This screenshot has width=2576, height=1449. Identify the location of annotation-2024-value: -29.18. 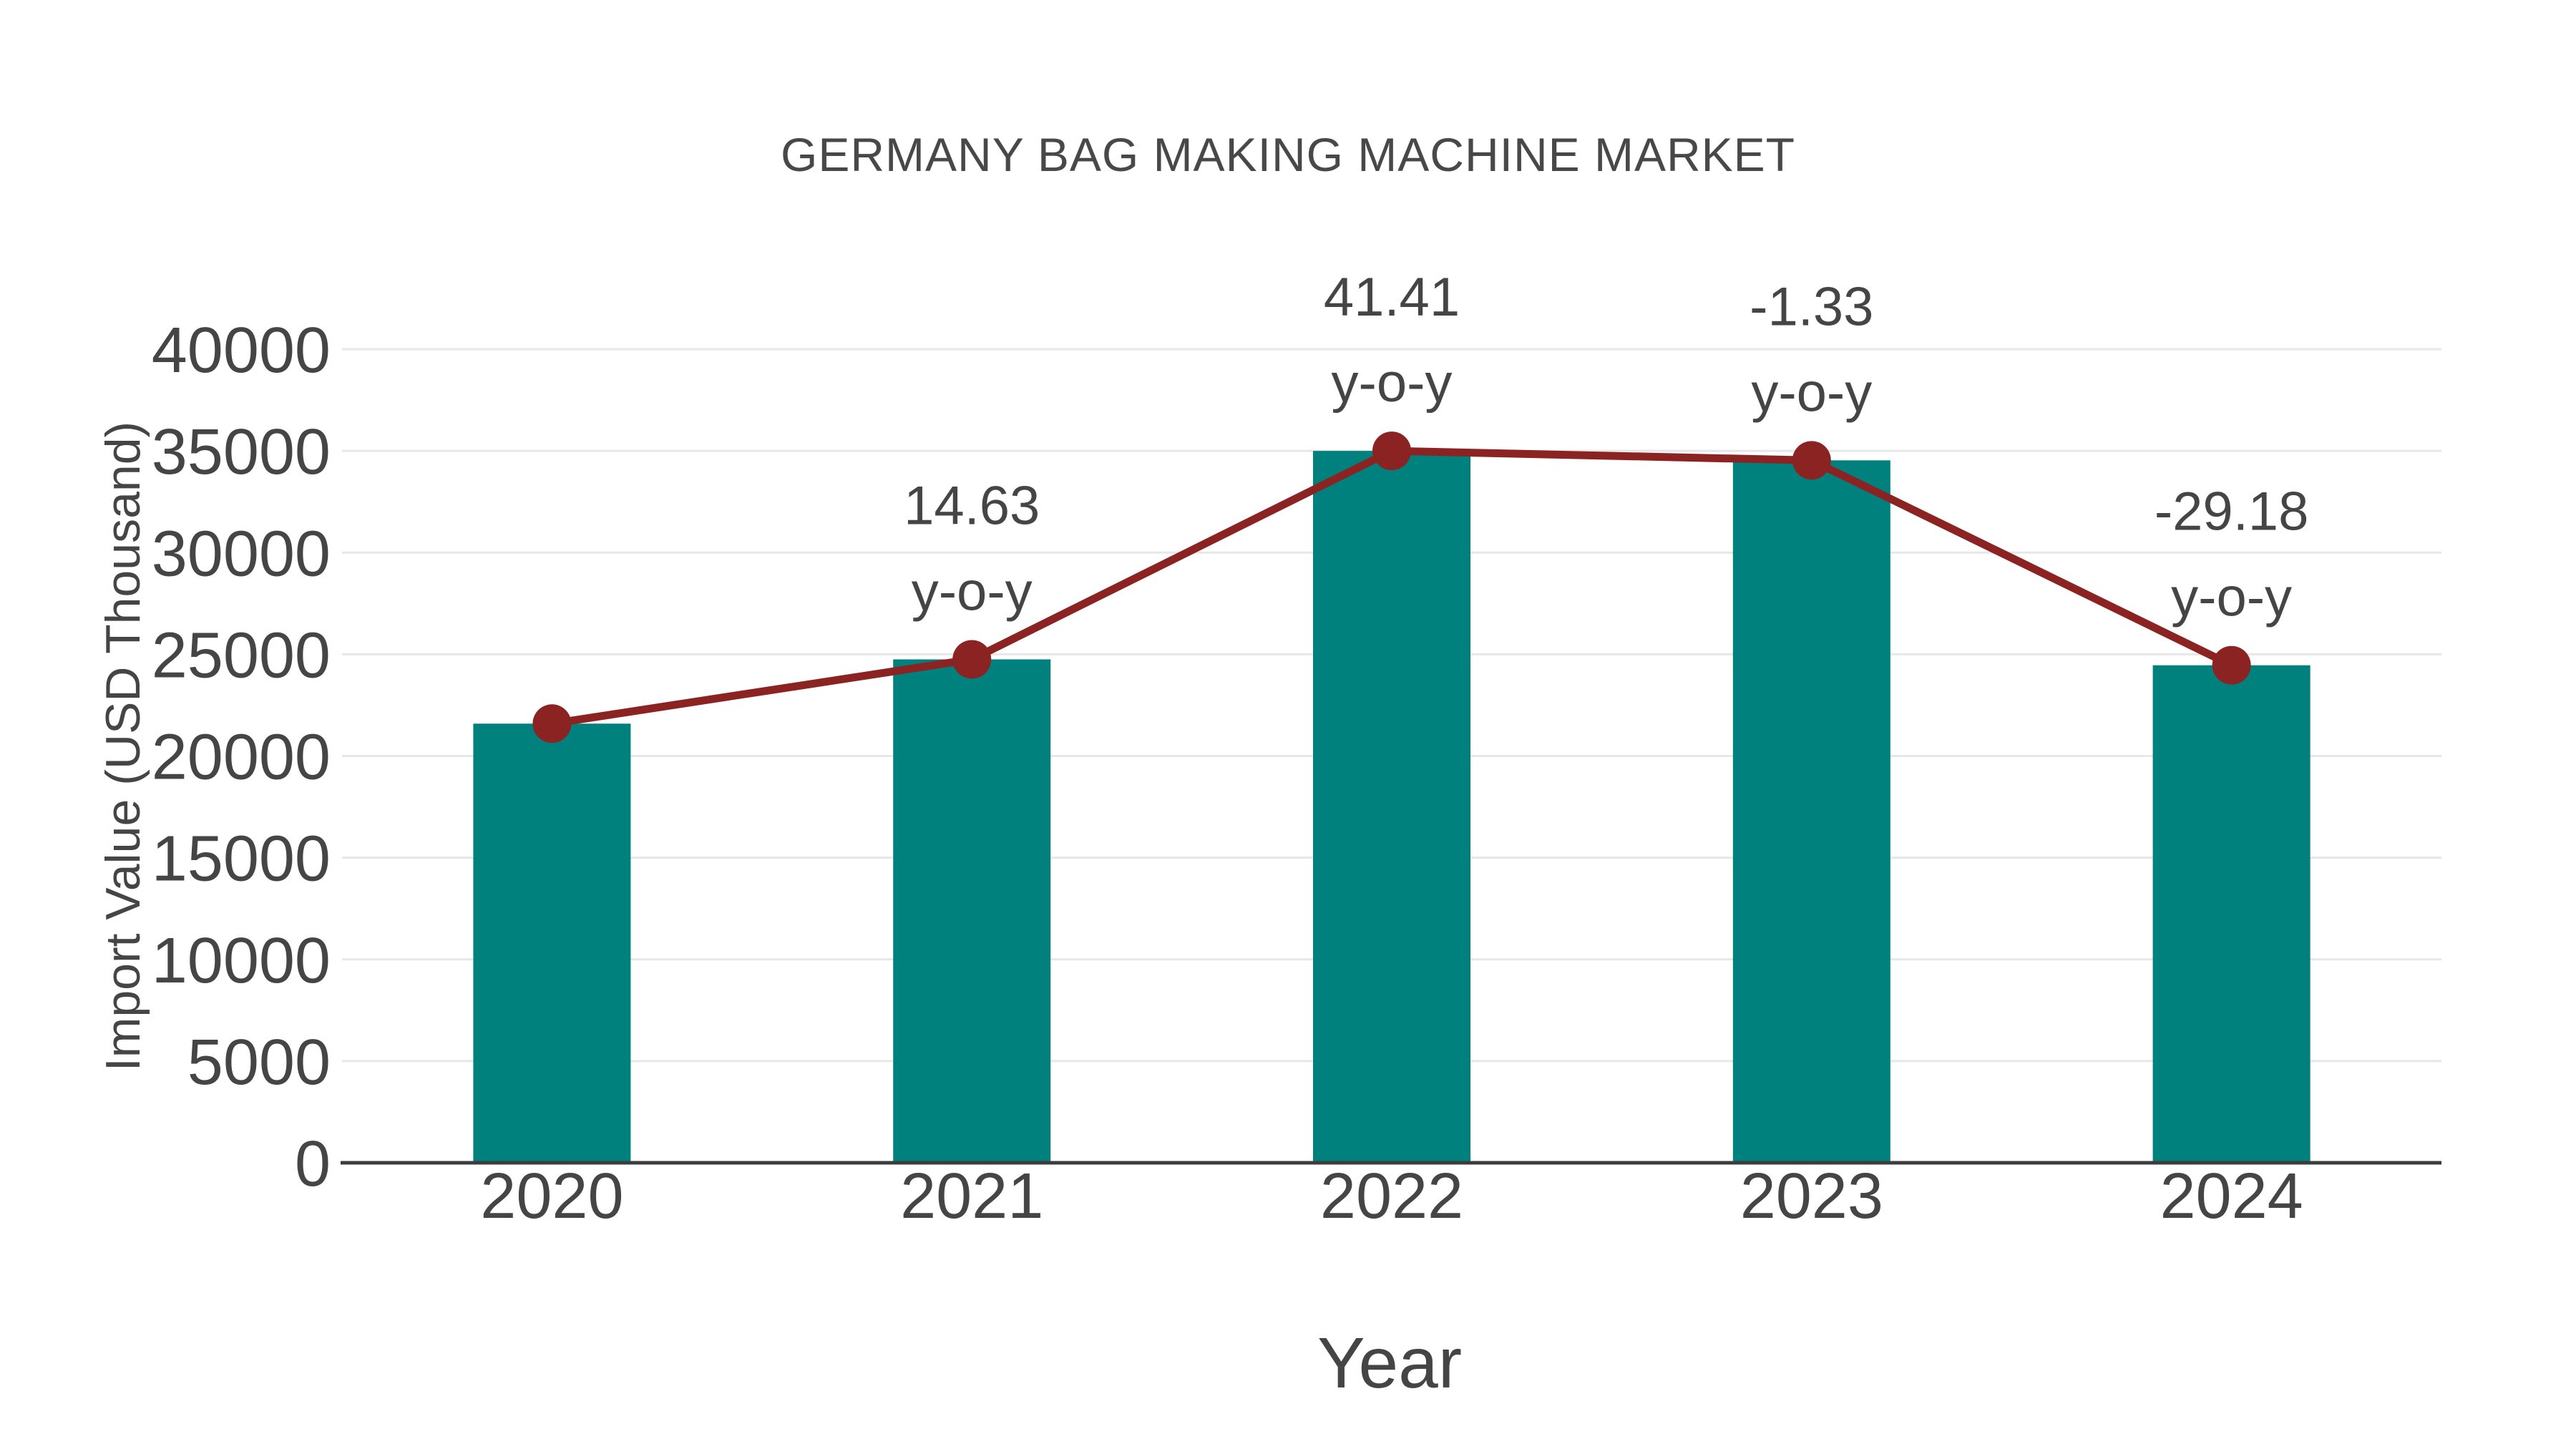
(2232, 512).